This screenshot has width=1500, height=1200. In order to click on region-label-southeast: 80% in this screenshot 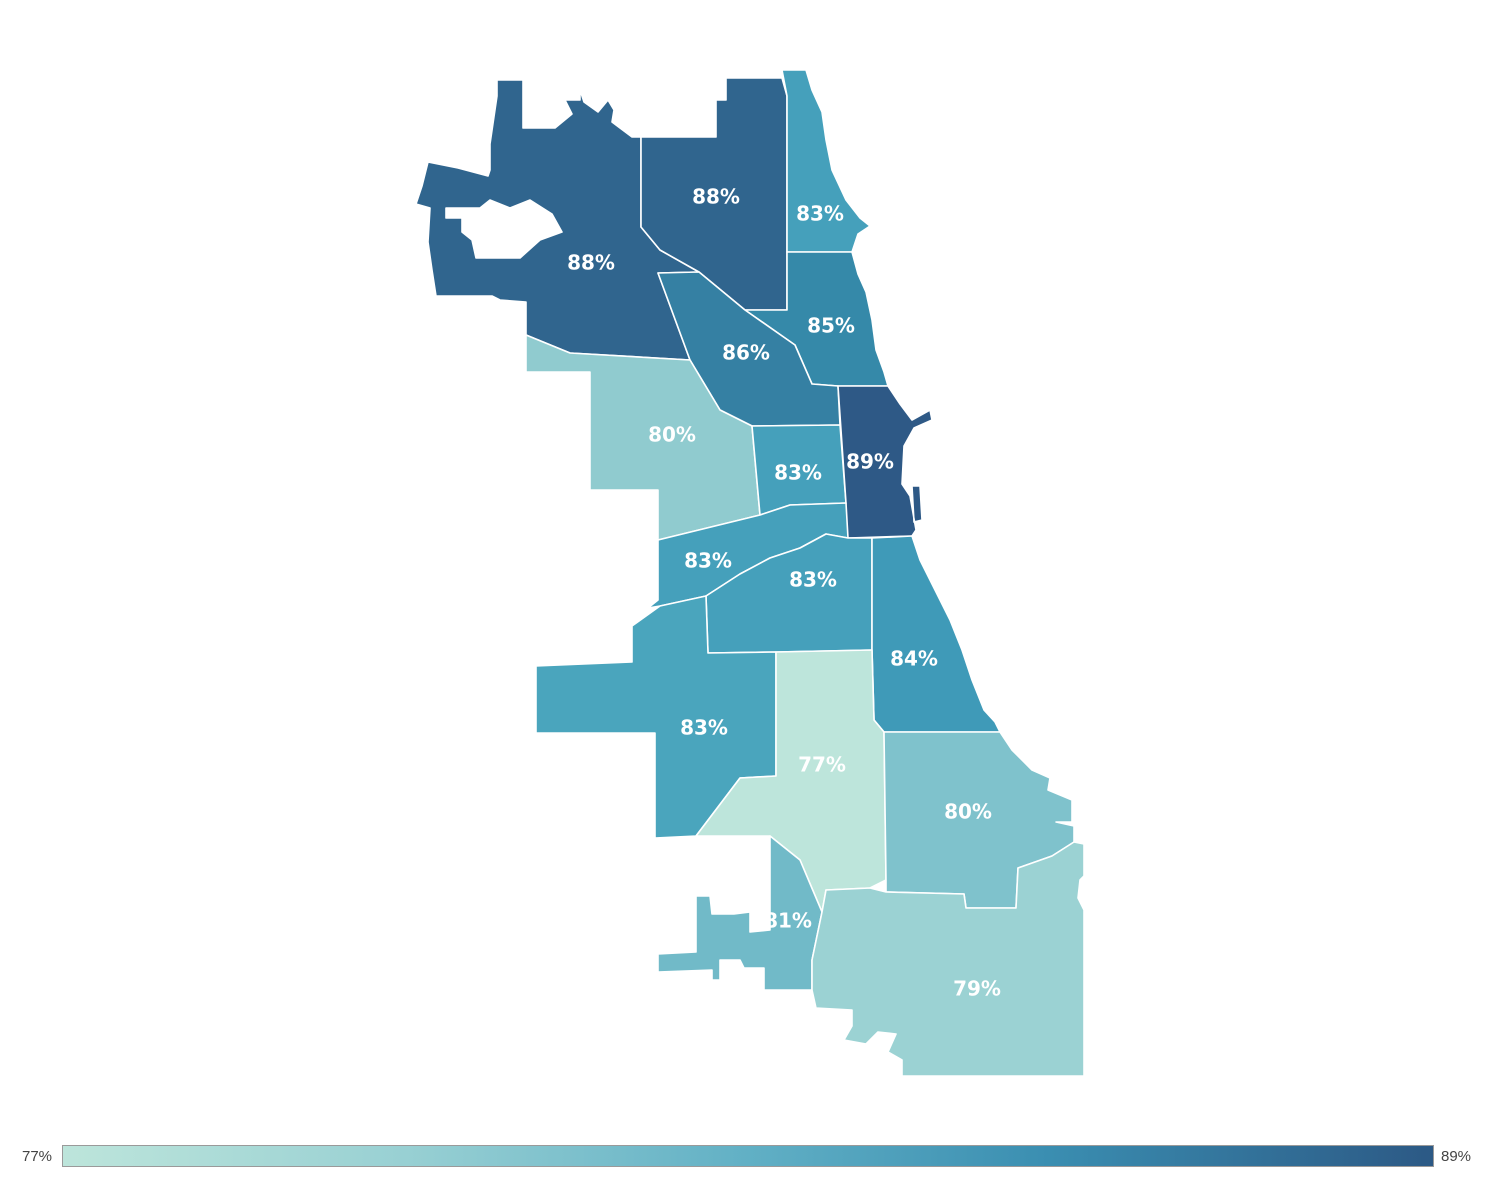, I will do `click(968, 812)`.